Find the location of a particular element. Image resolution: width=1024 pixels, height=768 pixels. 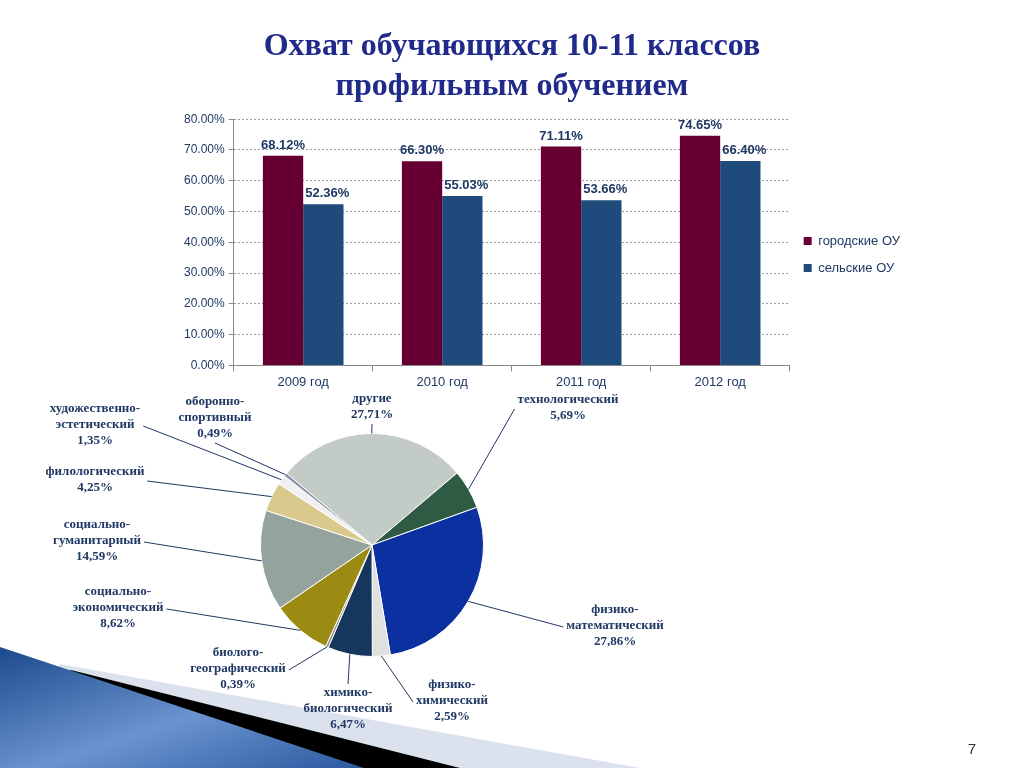

y-tick-label: 10.00% is located at coordinates (205, 333).